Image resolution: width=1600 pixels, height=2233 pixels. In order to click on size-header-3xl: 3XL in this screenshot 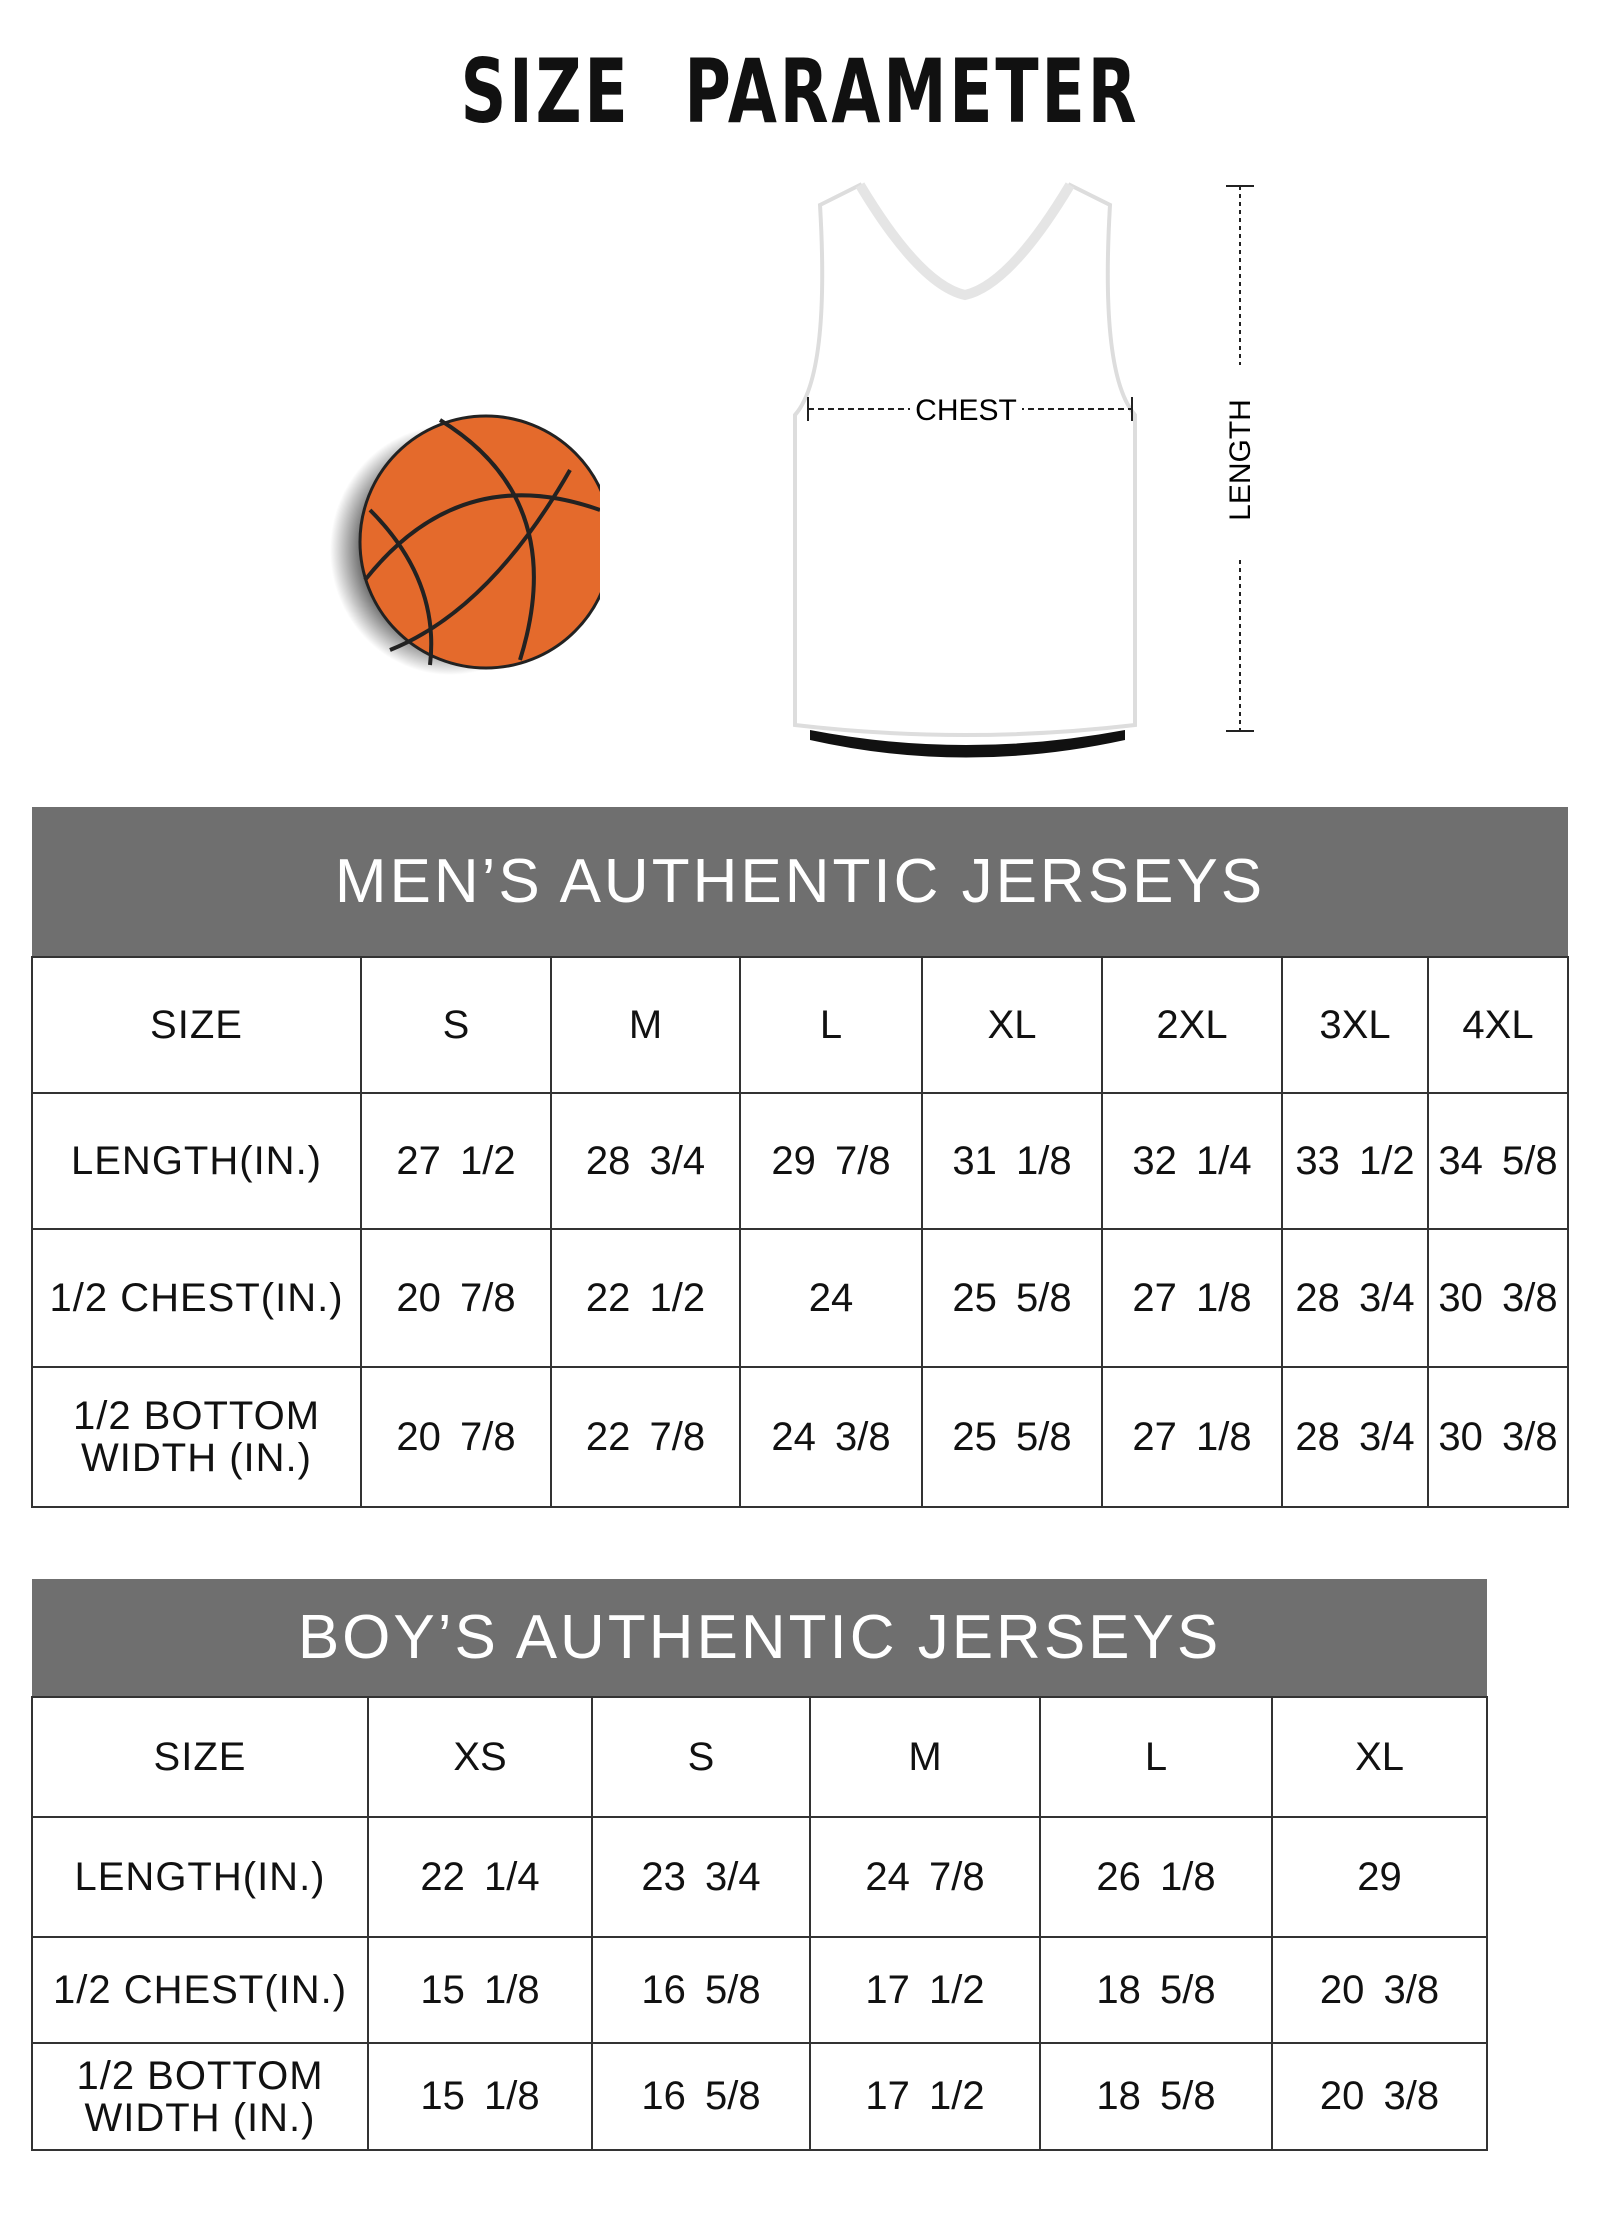, I will do `click(1355, 1025)`.